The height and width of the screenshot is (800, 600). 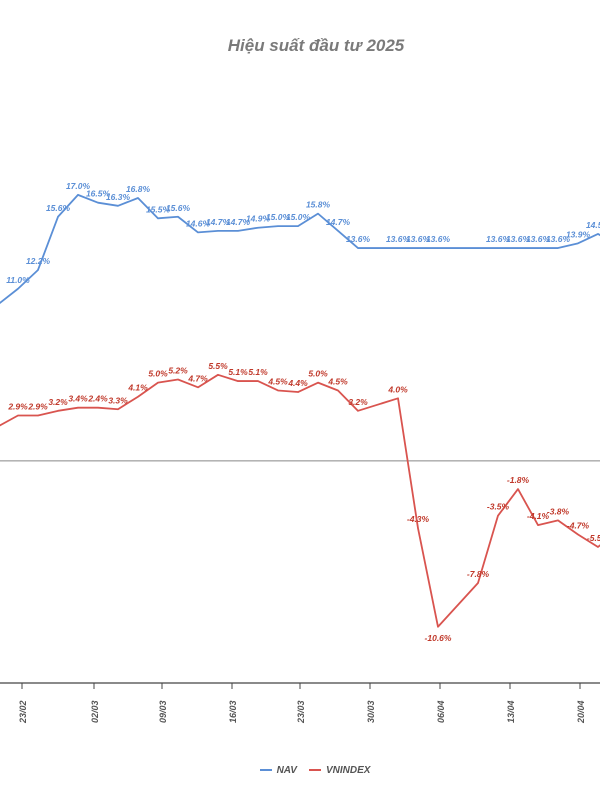 I want to click on chart-title: Hiệu suất đầu tư 2025, so click(x=316, y=45).